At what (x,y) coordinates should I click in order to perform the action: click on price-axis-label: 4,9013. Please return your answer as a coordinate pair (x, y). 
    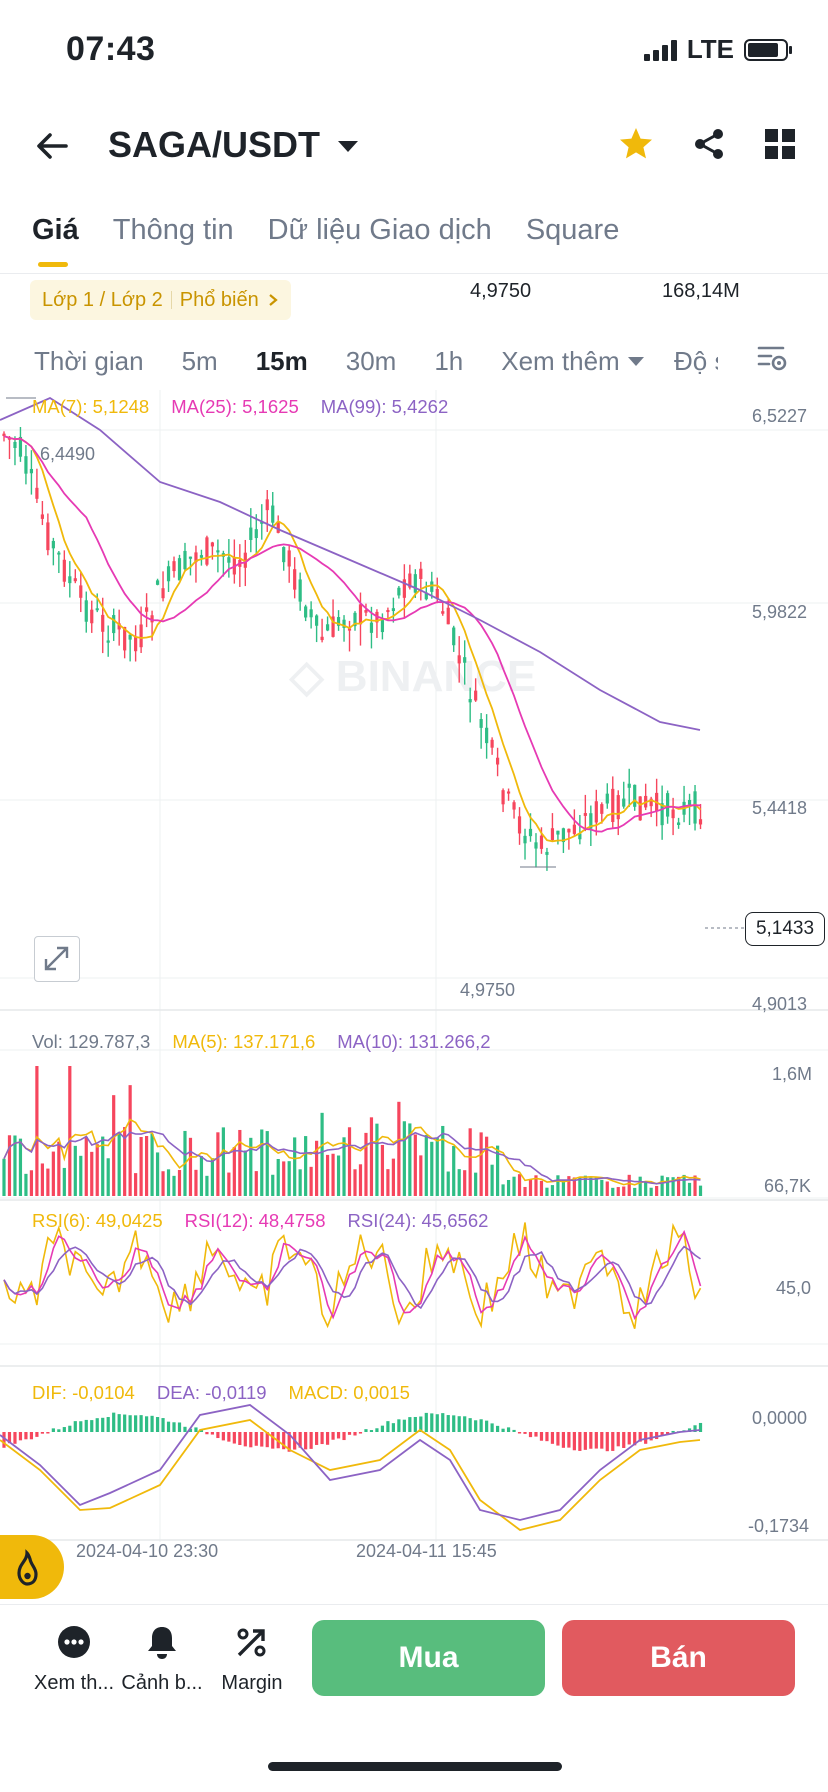
    Looking at the image, I should click on (780, 1004).